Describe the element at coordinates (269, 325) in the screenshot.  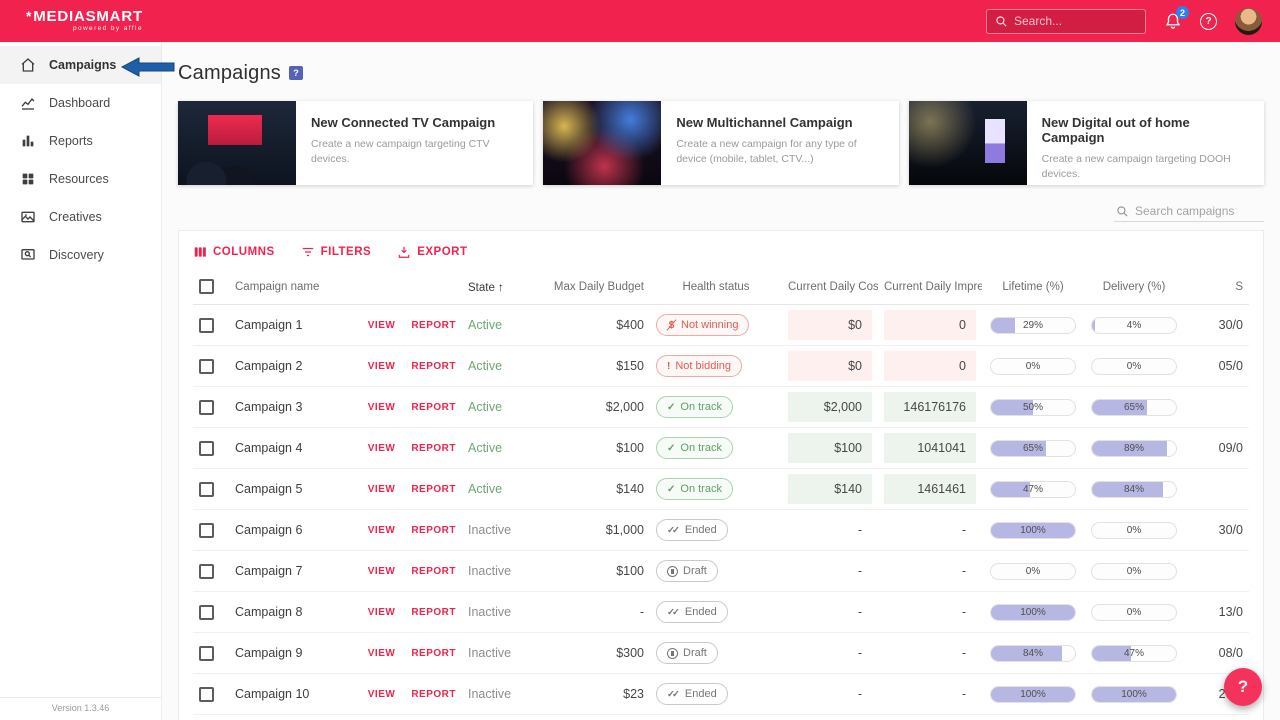
I see `campaign-name: Campaign 1` at that location.